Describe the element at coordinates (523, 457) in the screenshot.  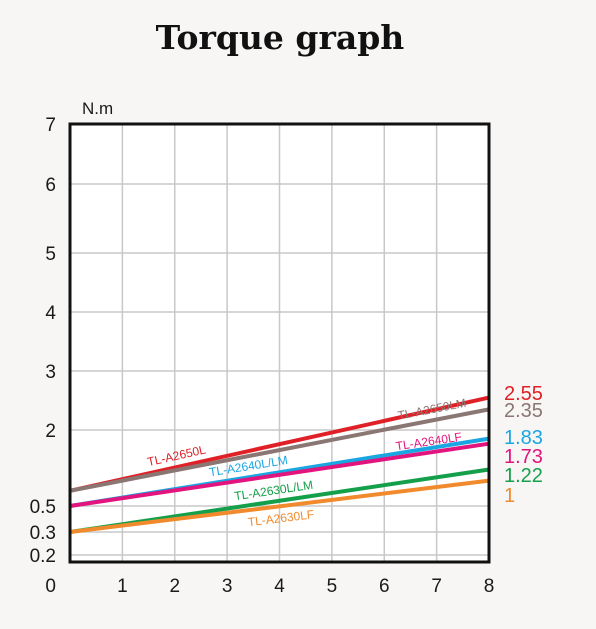
I see `series-end-value: 1.73` at that location.